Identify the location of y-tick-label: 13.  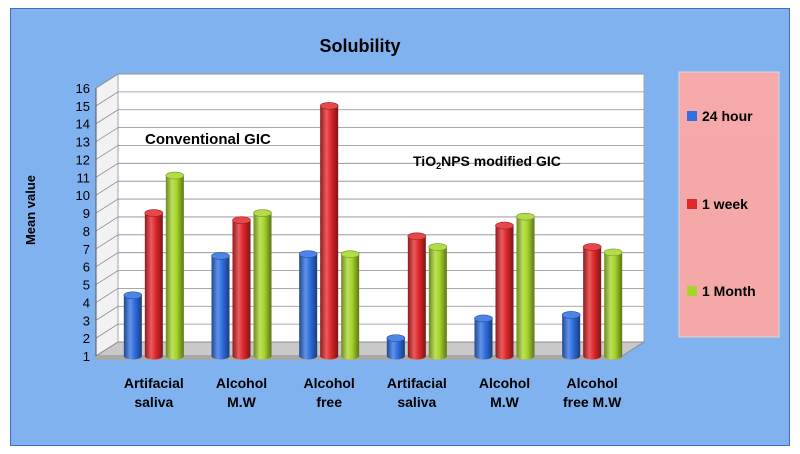
(83, 142).